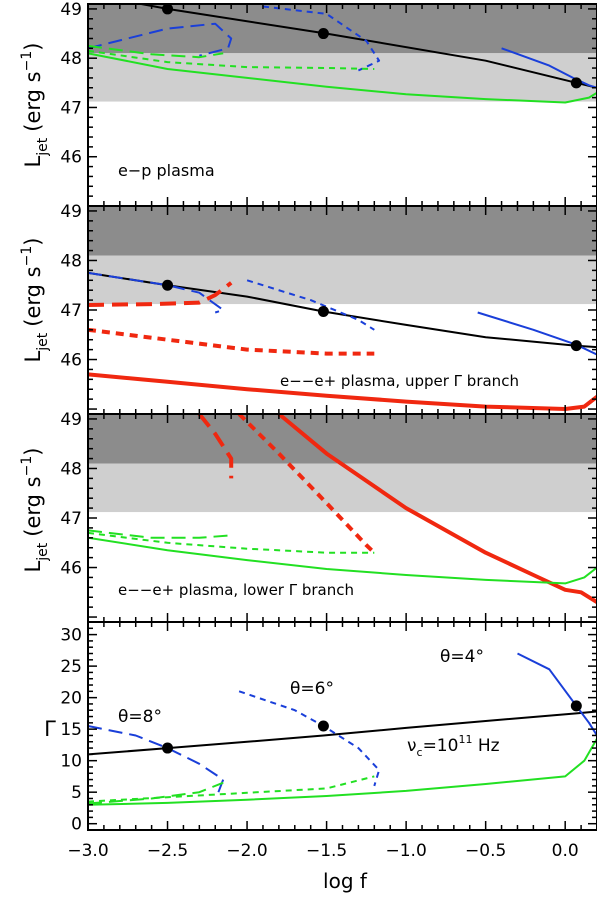 The height and width of the screenshot is (902, 597). Describe the element at coordinates (312, 689) in the screenshot. I see `theta-6-label: θ=6°` at that location.